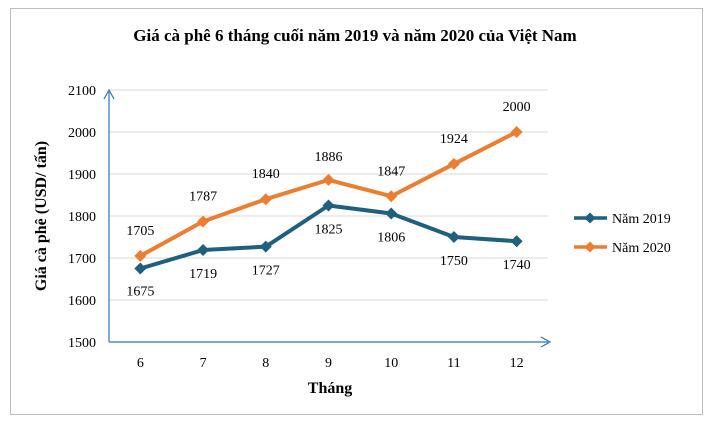 The image size is (711, 424). Describe the element at coordinates (82, 133) in the screenshot. I see `y-tick-label: 2000` at that location.